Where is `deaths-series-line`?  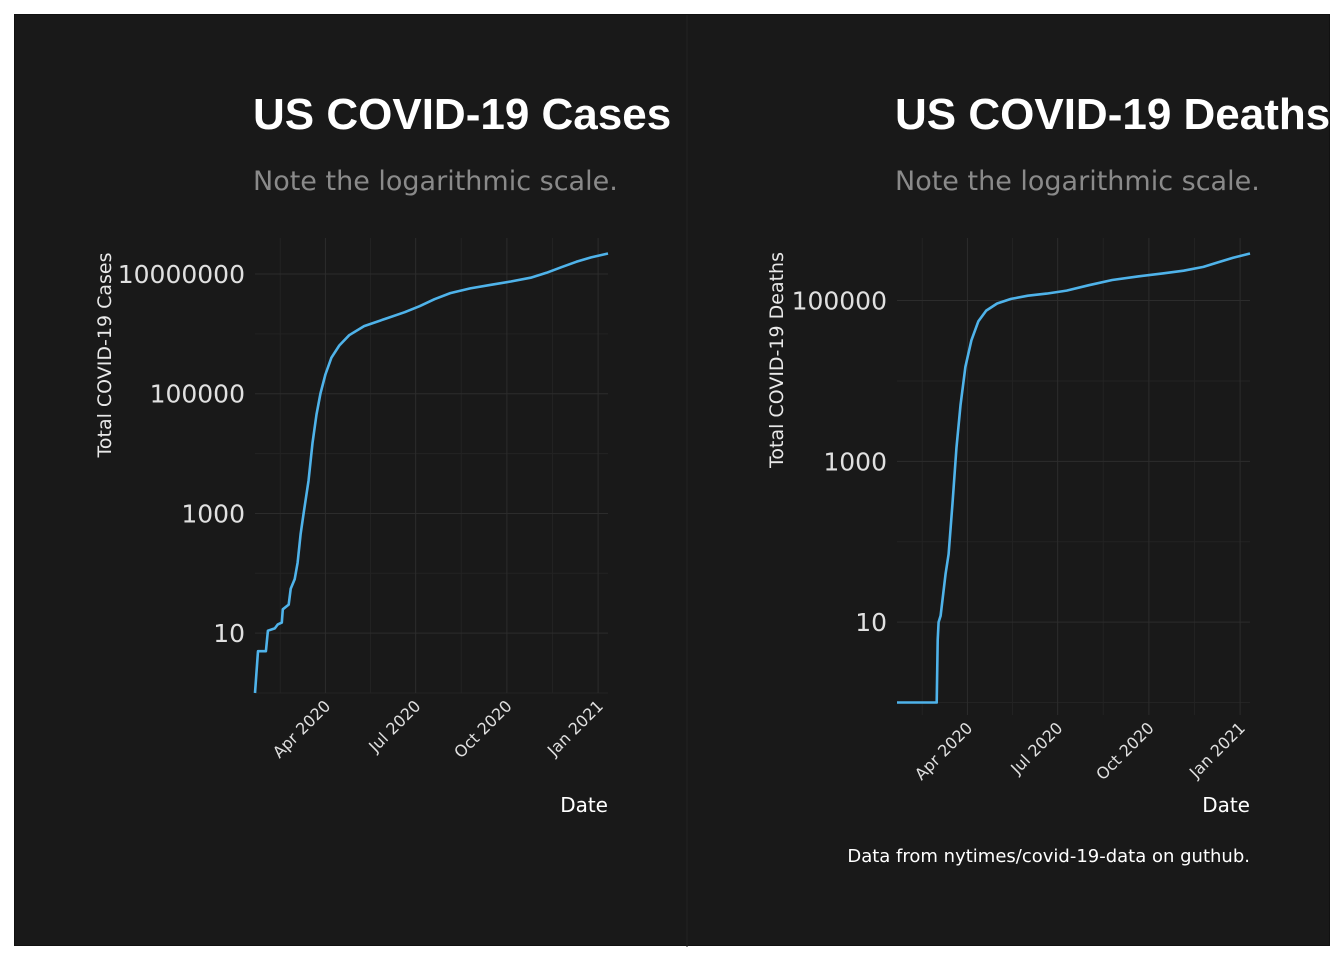 deaths-series-line is located at coordinates (1074, 478).